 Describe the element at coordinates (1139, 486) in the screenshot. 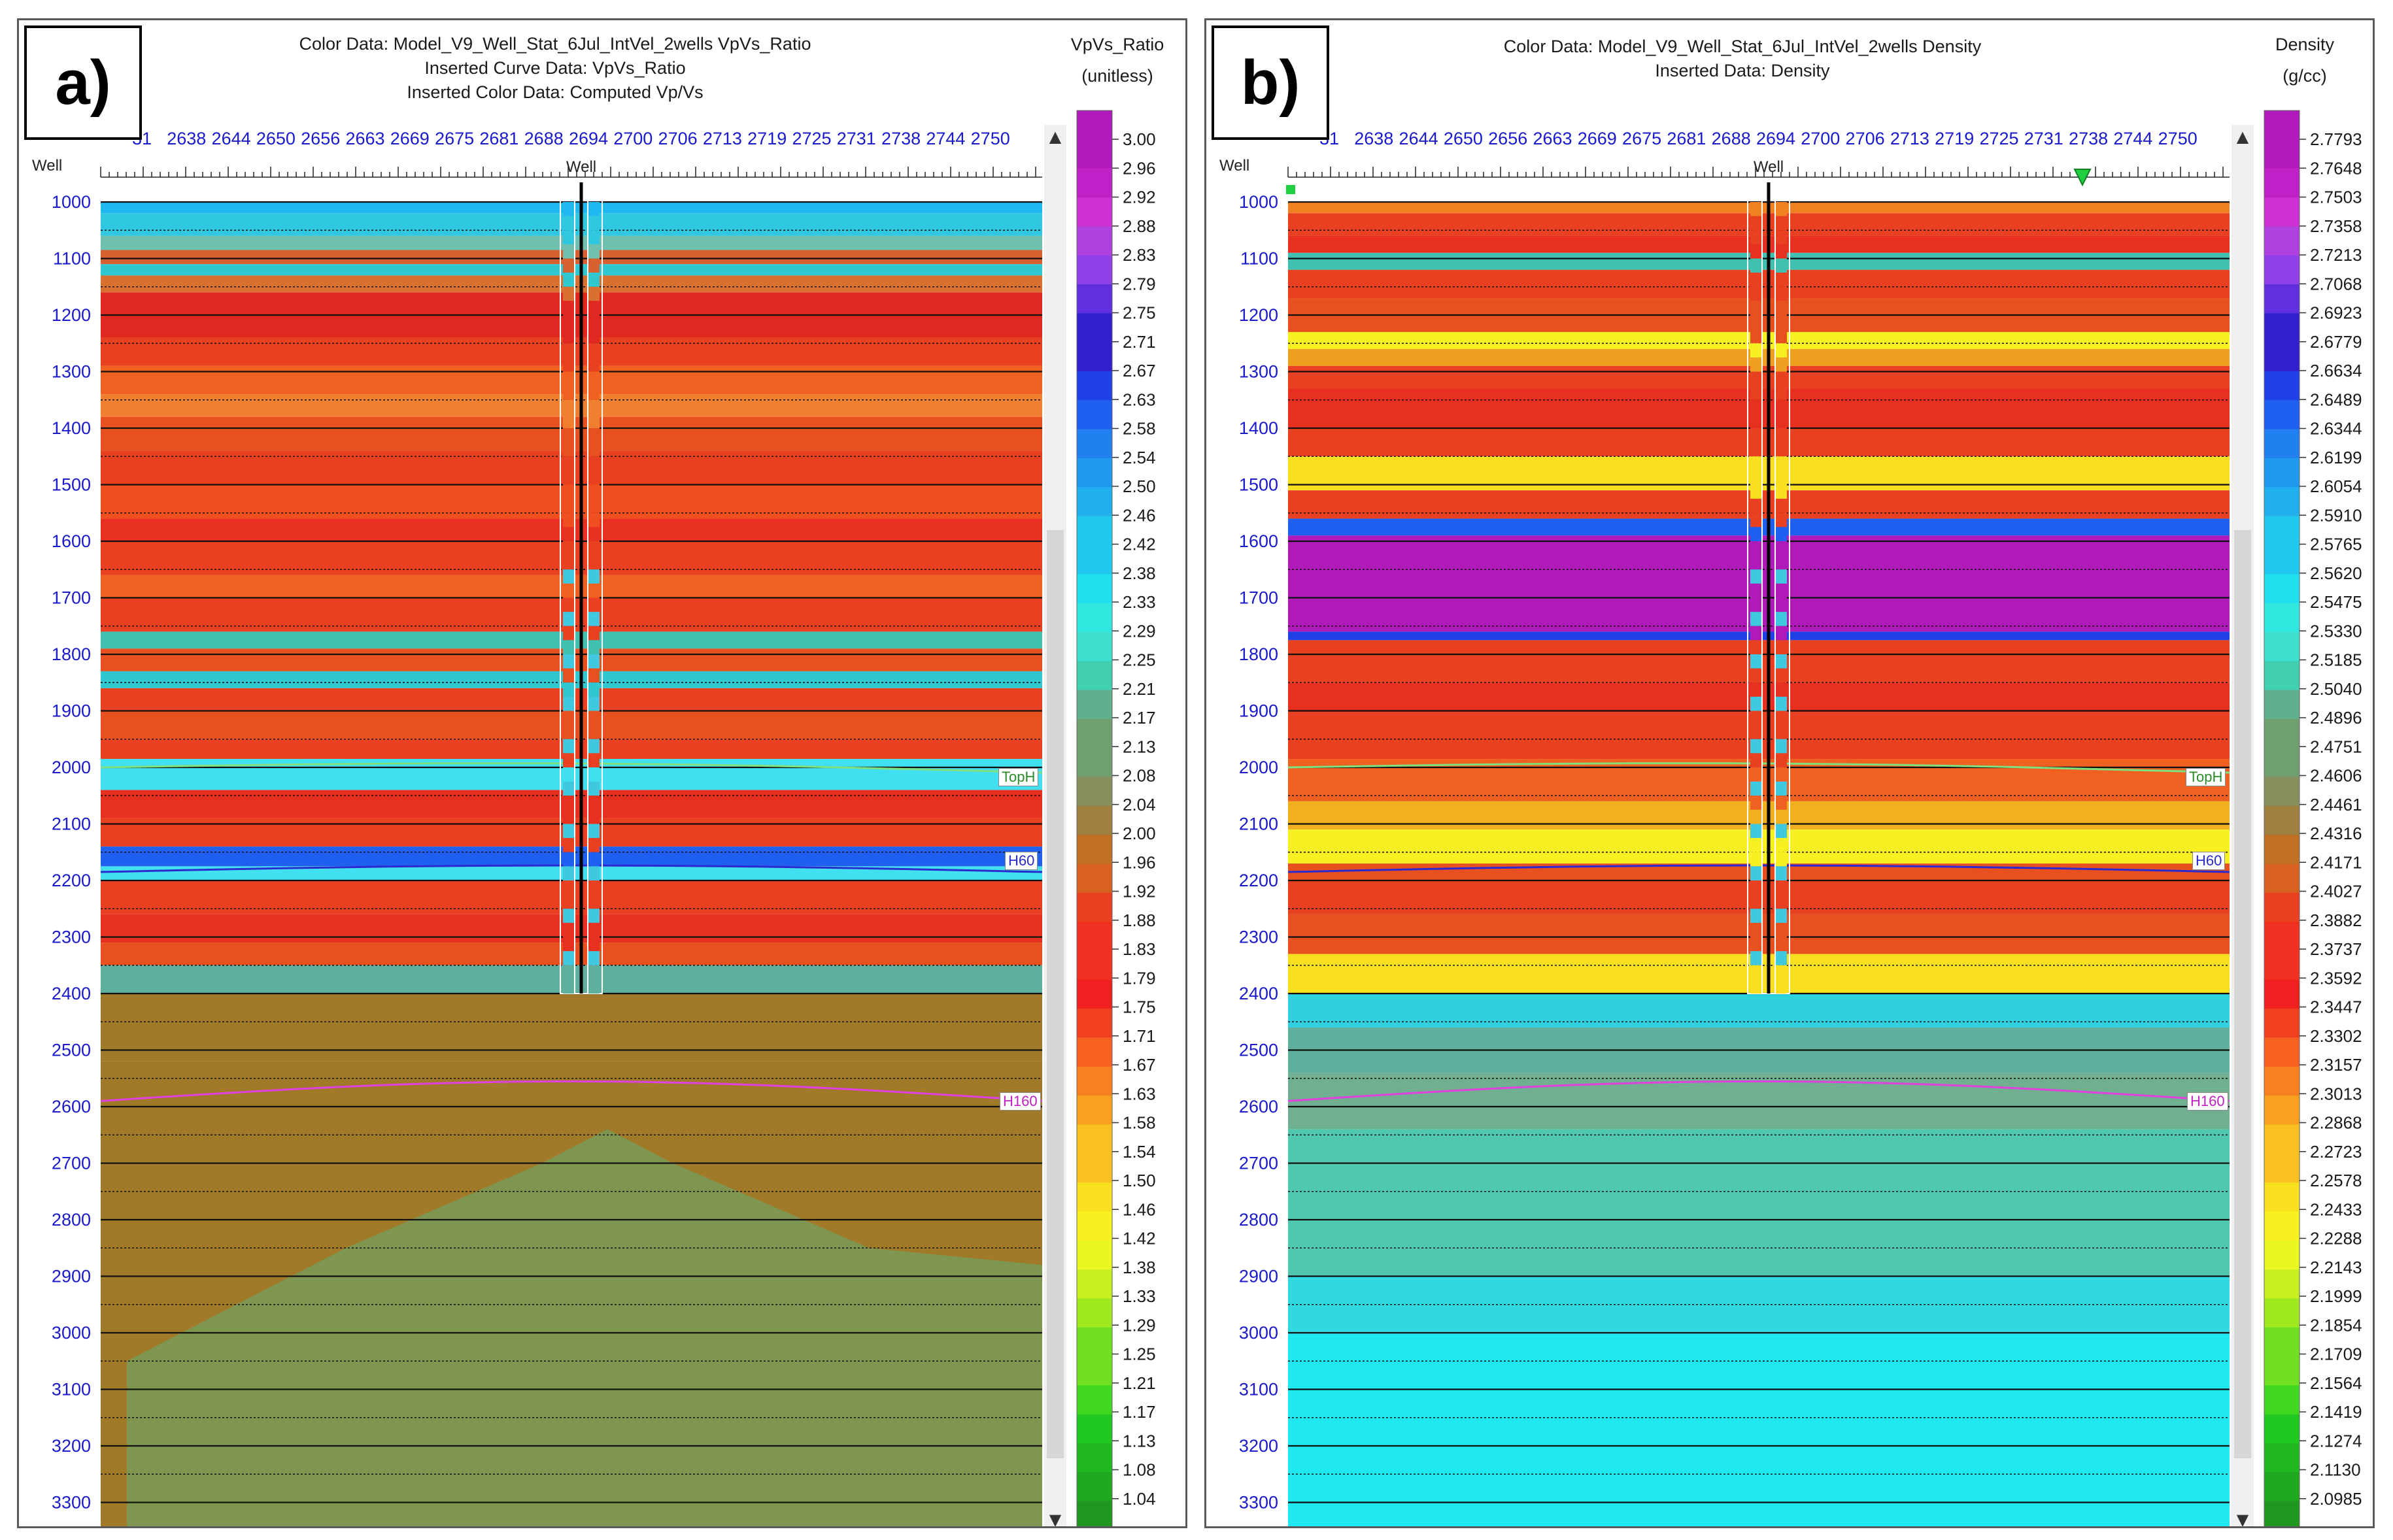

I see `colorbar-tick-label: 2.50` at that location.